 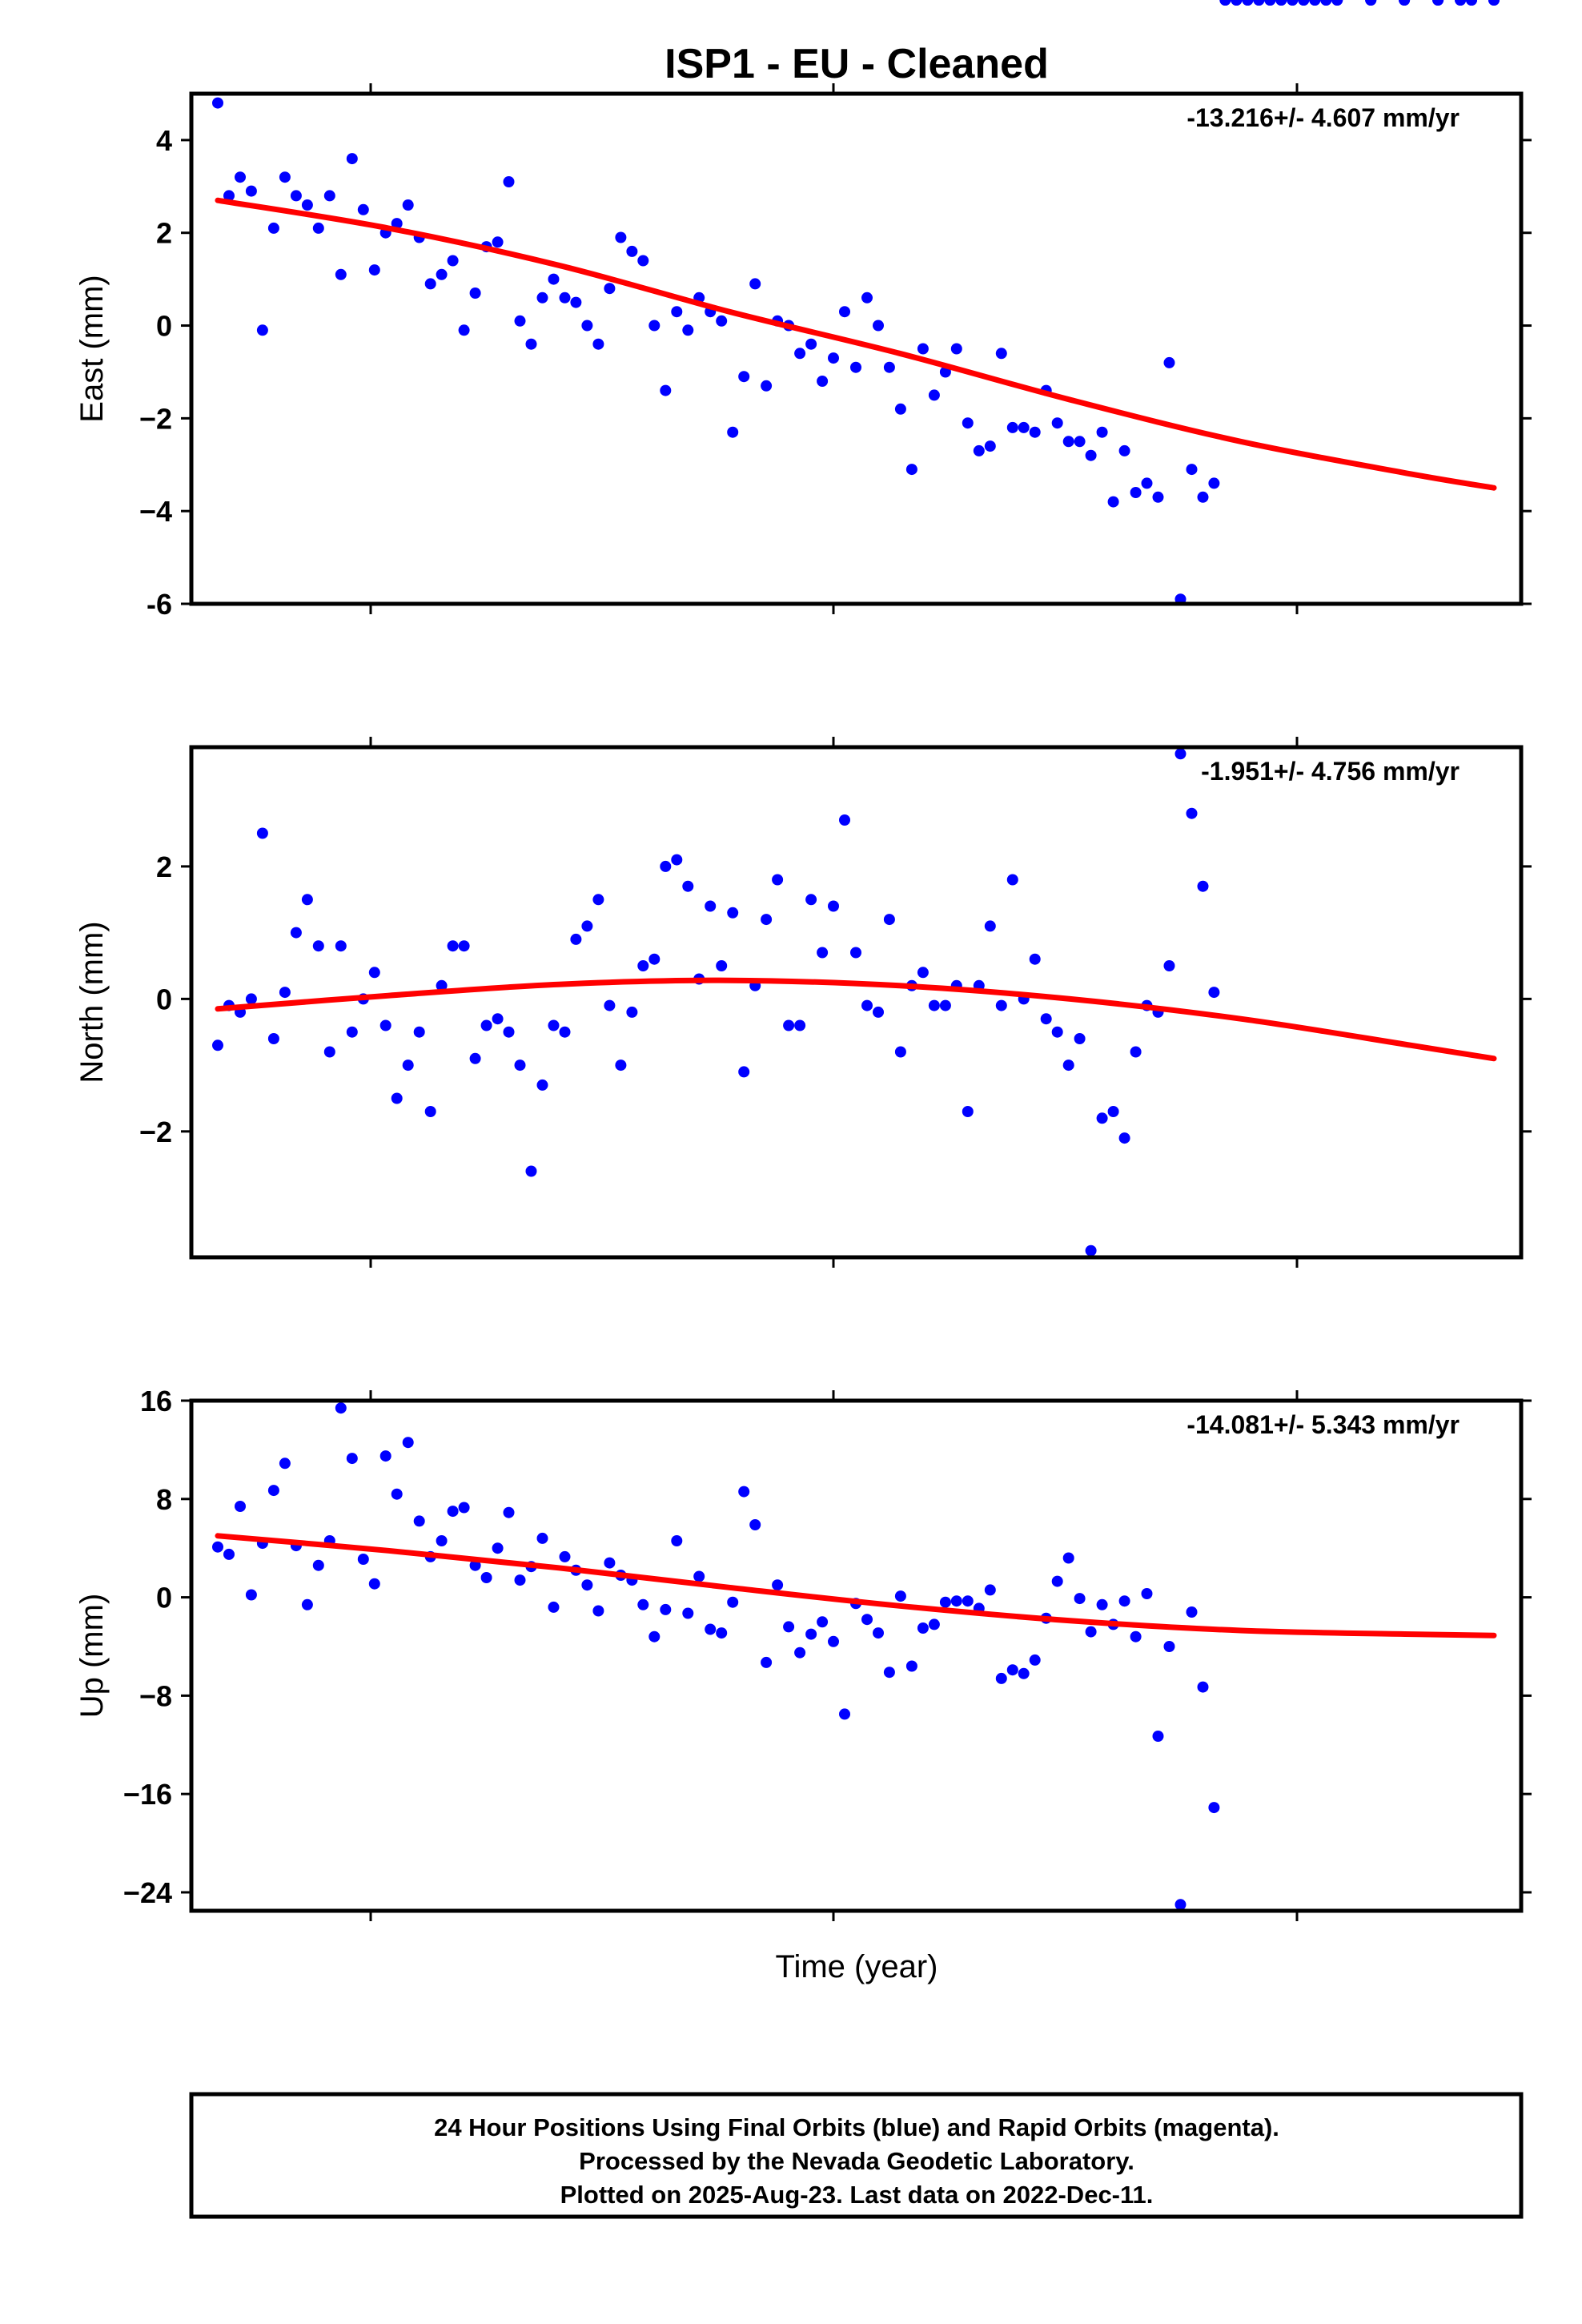 What do you see at coordinates (92, 348) in the screenshot?
I see `y-axis-label: East (mm)` at bounding box center [92, 348].